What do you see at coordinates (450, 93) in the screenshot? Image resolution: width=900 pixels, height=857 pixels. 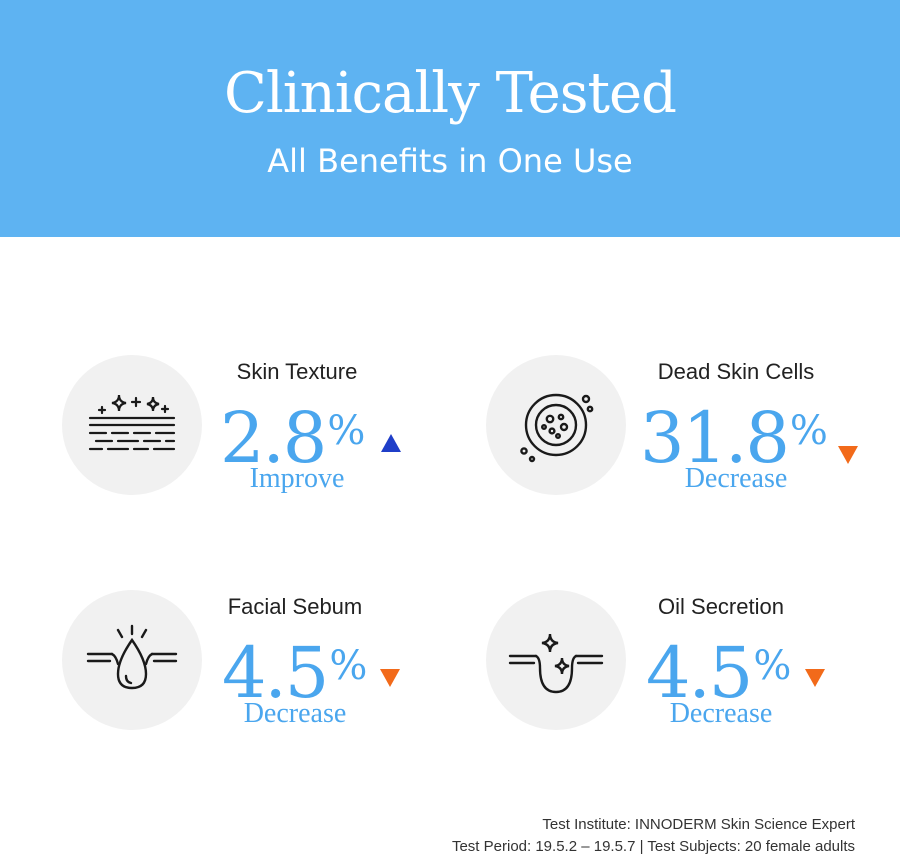 I see `page-title: Clinically Tested` at bounding box center [450, 93].